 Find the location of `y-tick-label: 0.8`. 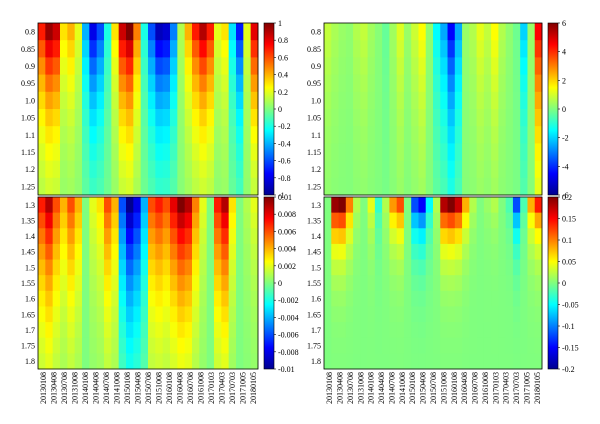

y-tick-label: 0.8 is located at coordinates (30, 32).